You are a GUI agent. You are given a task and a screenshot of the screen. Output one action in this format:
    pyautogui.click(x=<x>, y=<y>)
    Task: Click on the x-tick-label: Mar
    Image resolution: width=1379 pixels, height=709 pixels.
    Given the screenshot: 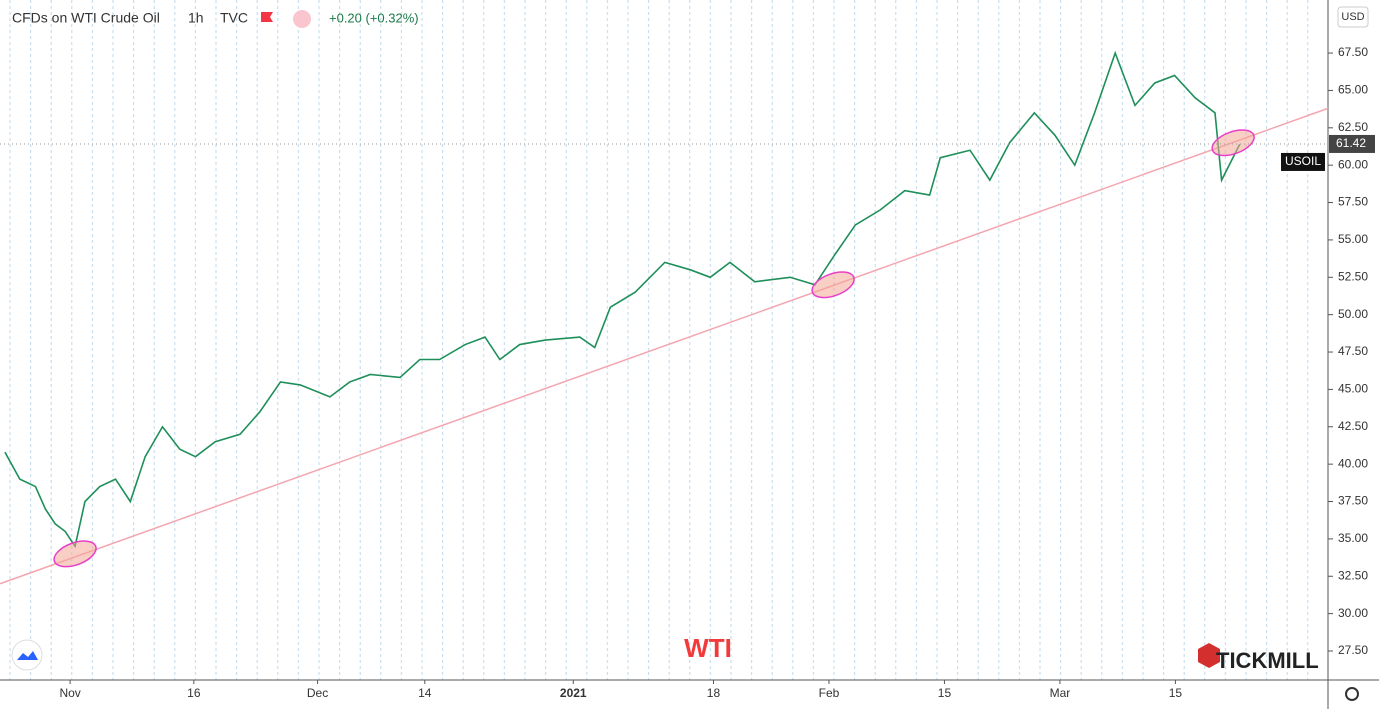 What is the action you would take?
    pyautogui.click(x=1060, y=693)
    